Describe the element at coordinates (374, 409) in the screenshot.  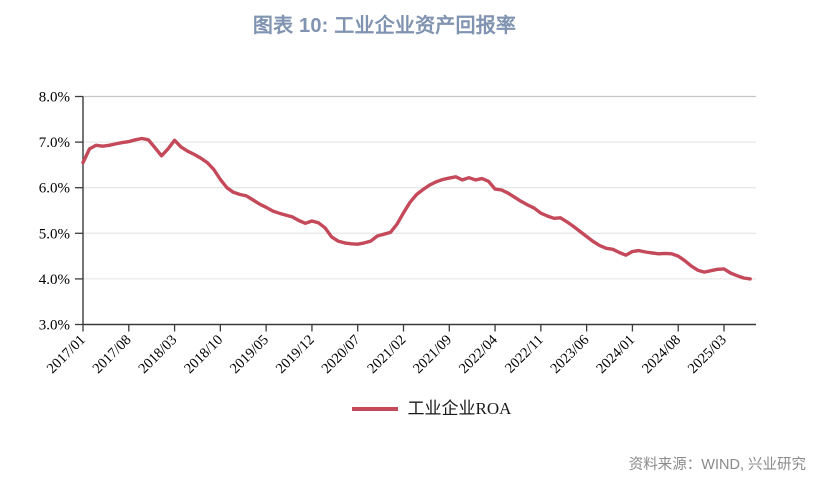
I see `legend-line-swatch` at that location.